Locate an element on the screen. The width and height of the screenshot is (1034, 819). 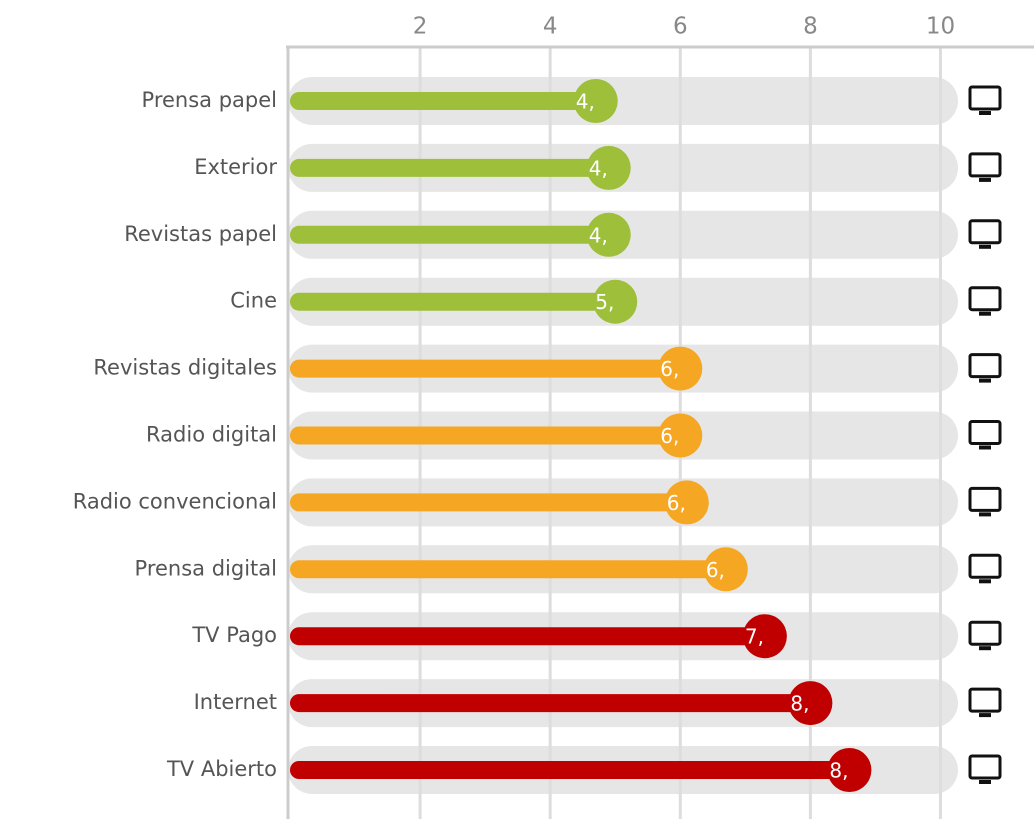
x-tick-label: 10 is located at coordinates (940, 27).